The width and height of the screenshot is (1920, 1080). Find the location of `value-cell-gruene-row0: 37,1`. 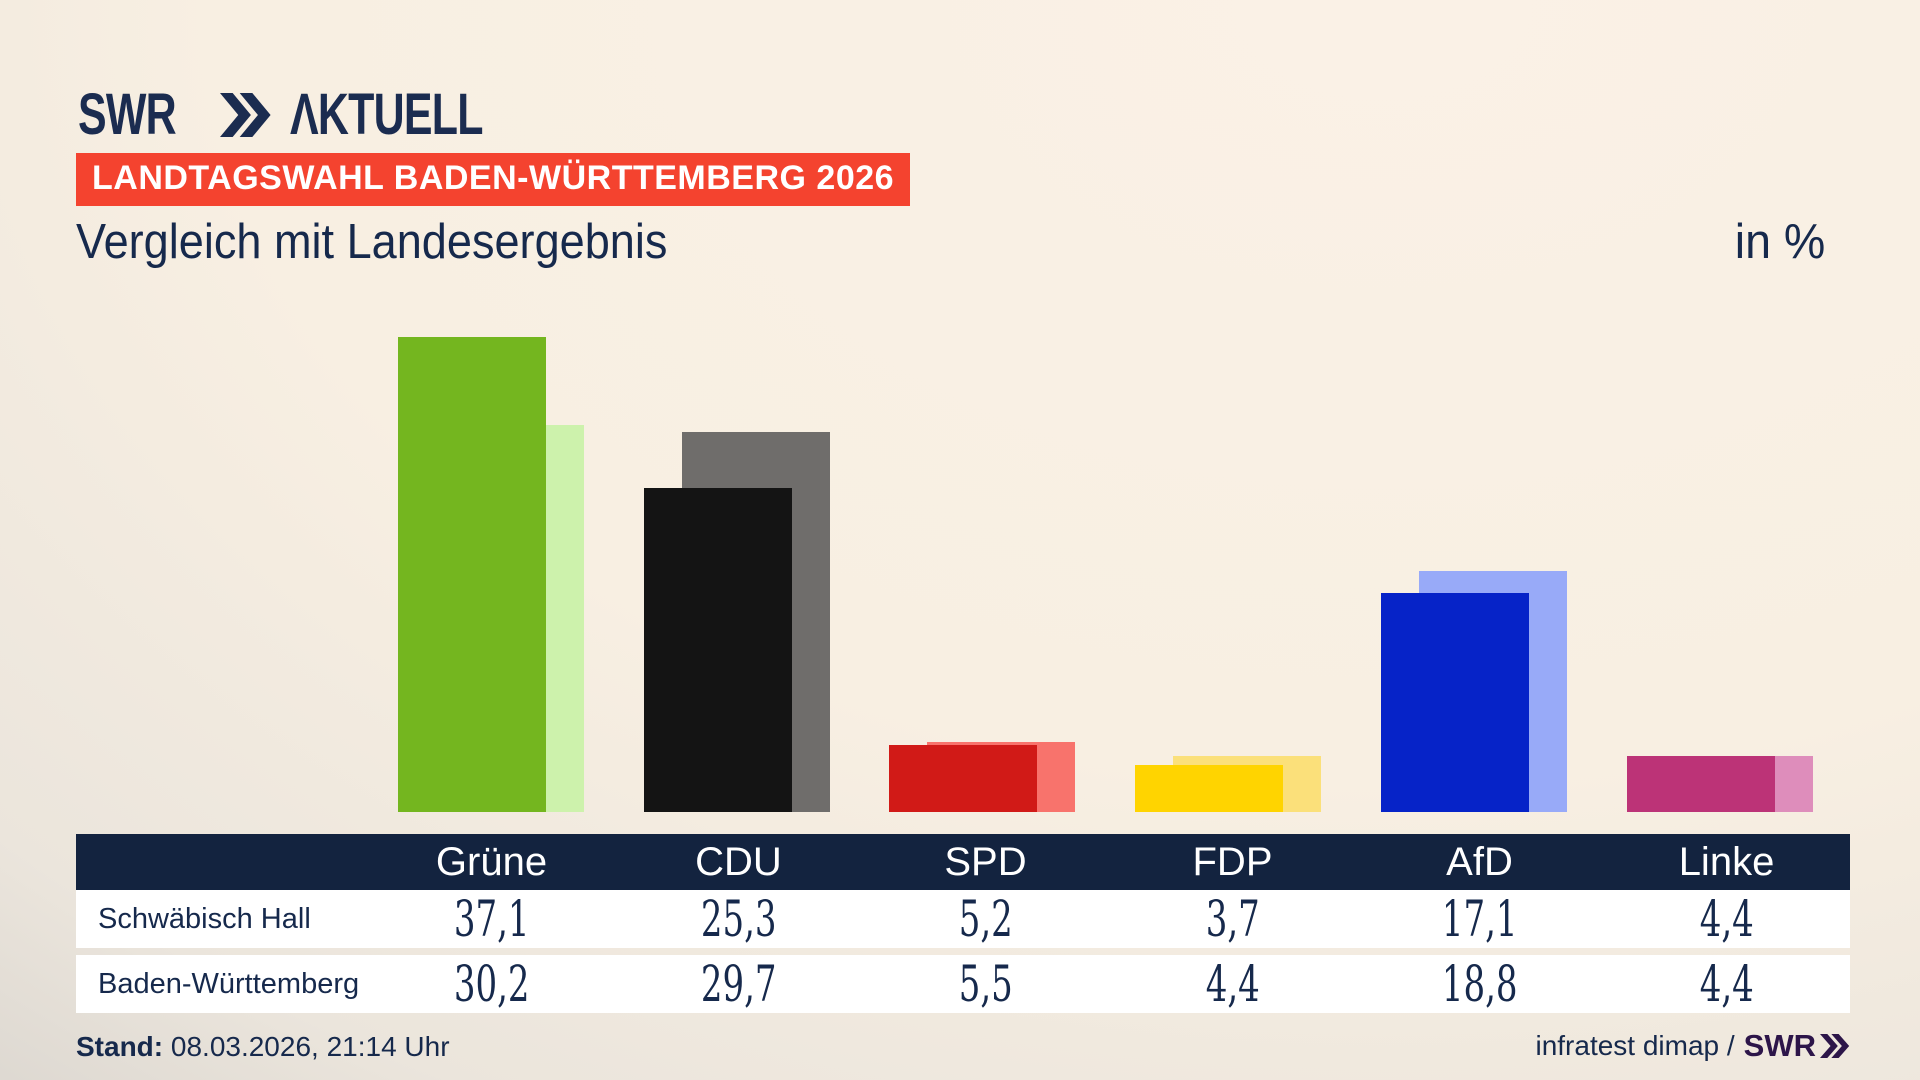

value-cell-gruene-row0: 37,1 is located at coordinates (491, 919).